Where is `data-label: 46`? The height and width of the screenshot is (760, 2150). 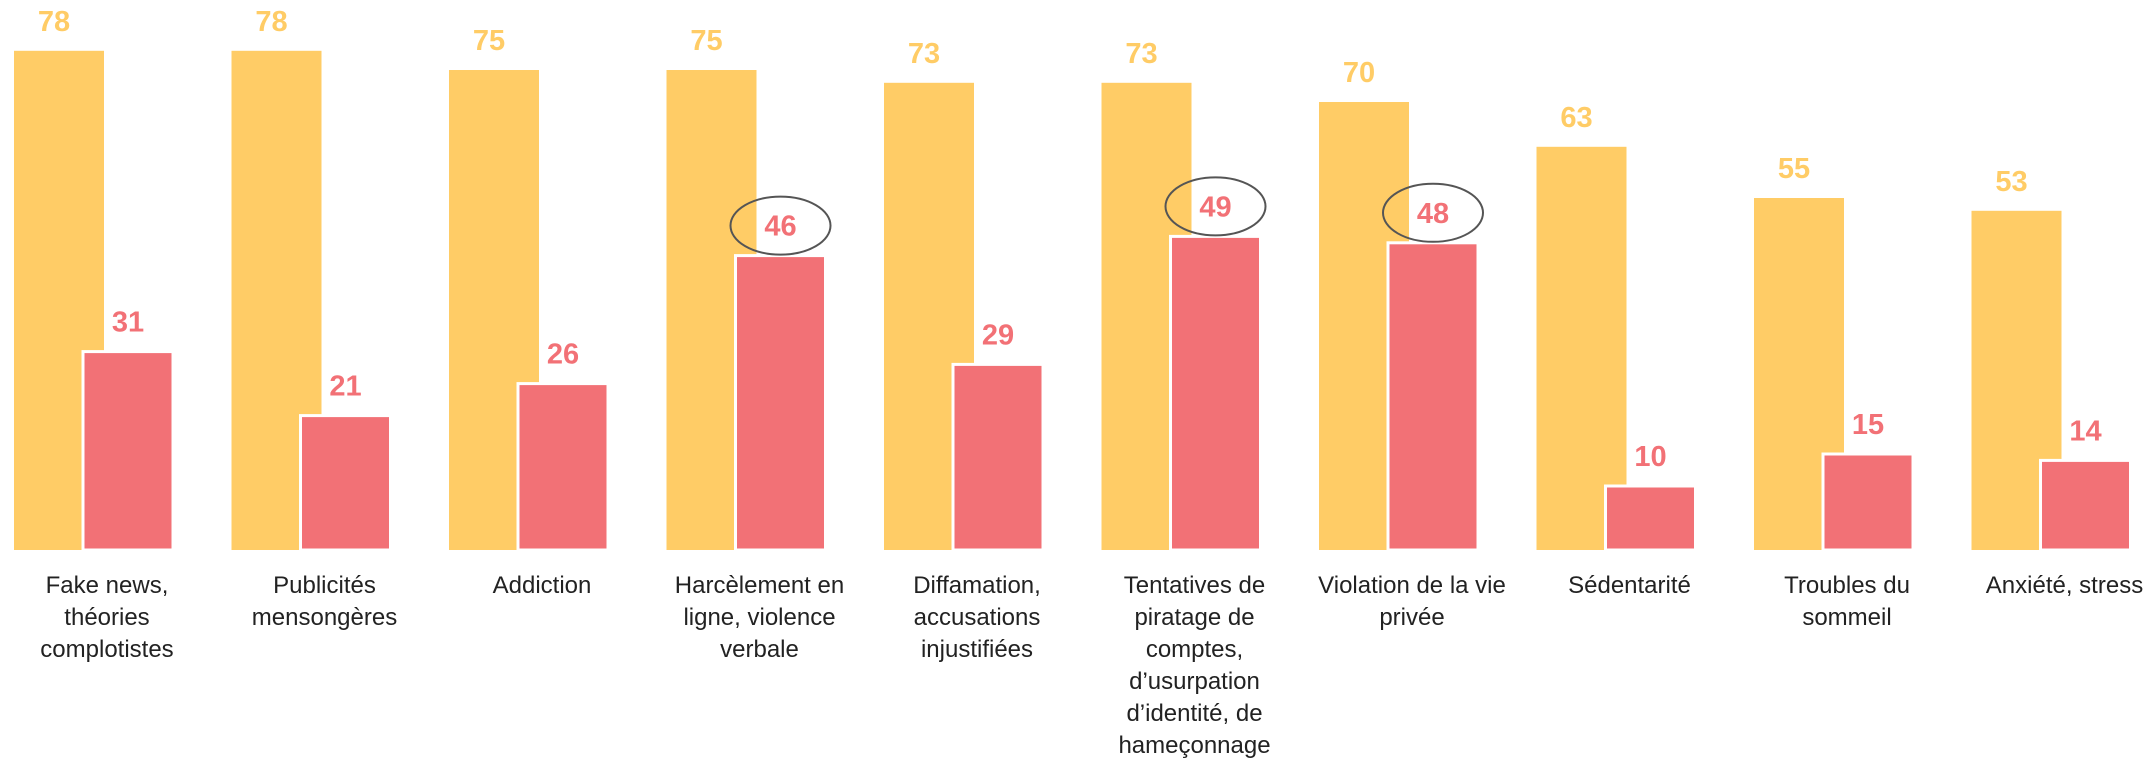
data-label: 46 is located at coordinates (780, 227).